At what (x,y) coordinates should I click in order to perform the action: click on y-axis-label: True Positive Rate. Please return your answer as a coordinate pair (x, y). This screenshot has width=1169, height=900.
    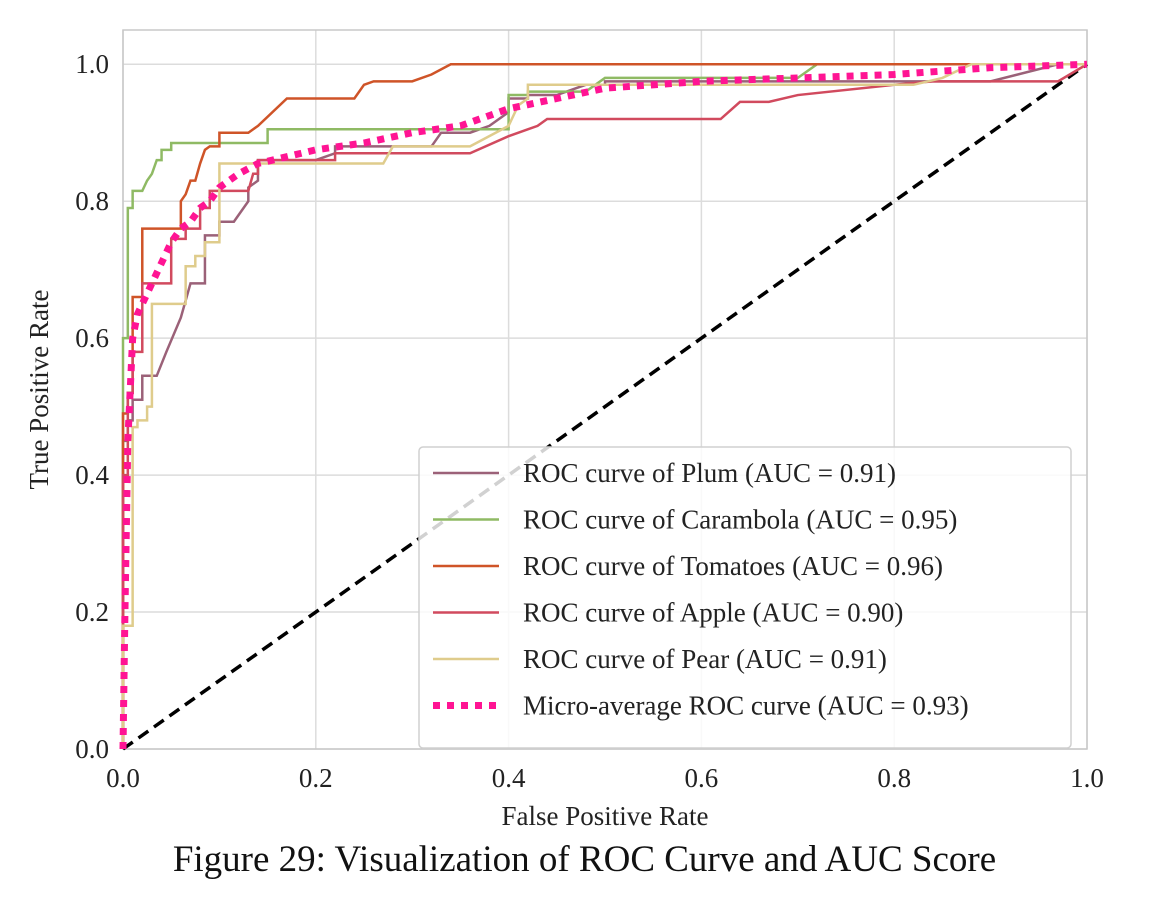
    Looking at the image, I should click on (39, 389).